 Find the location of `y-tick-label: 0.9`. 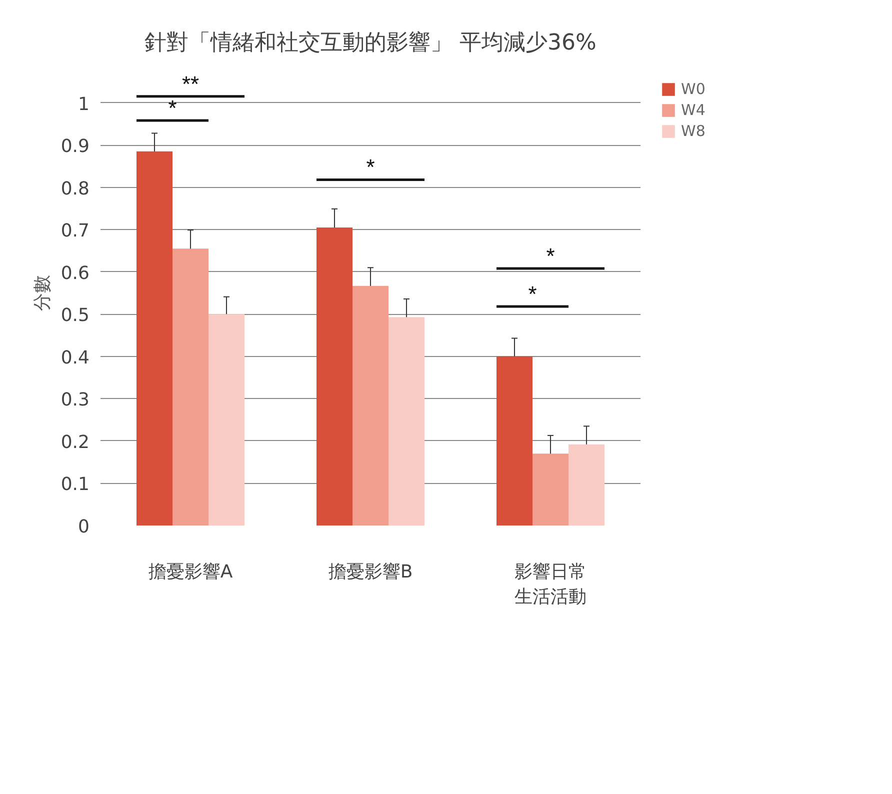

y-tick-label: 0.9 is located at coordinates (75, 147).